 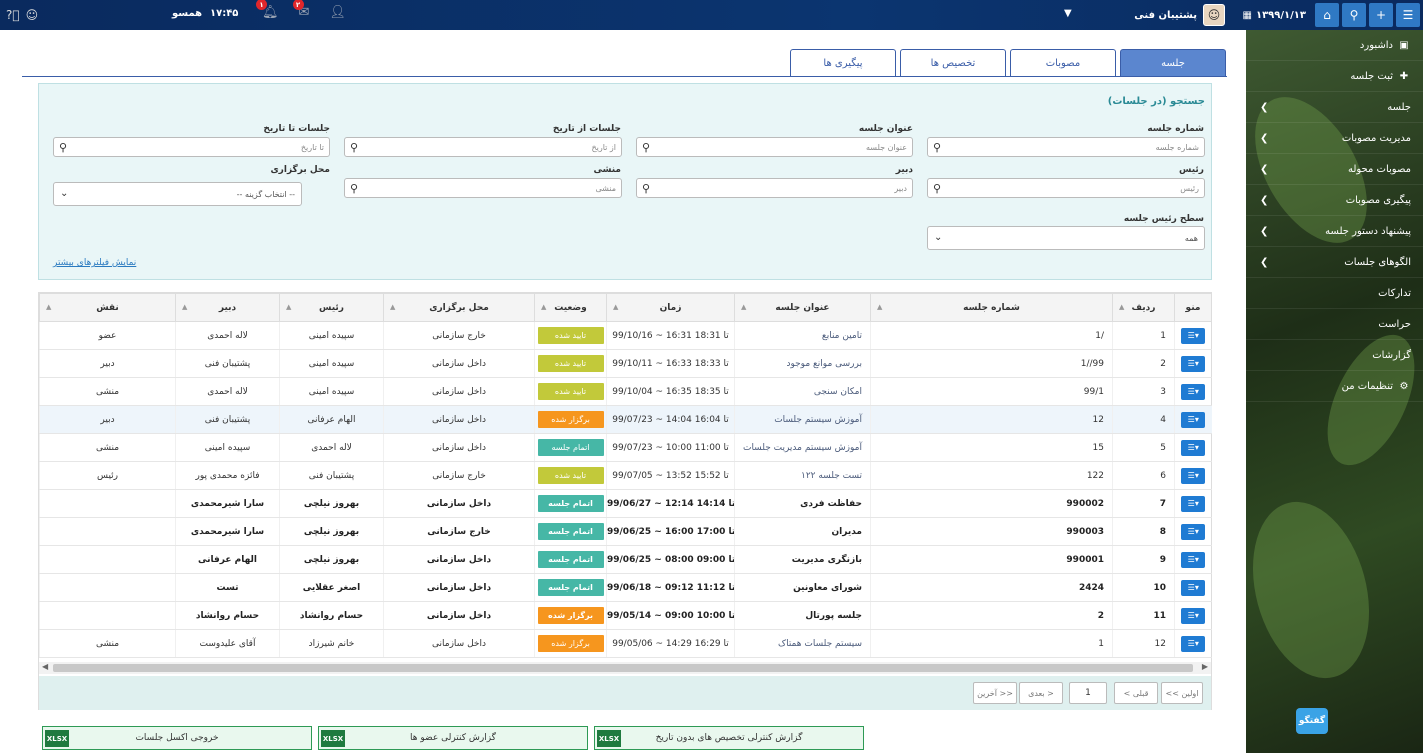 I want to click on row-menu-cell: ☰▾, so click(x=1193, y=419).